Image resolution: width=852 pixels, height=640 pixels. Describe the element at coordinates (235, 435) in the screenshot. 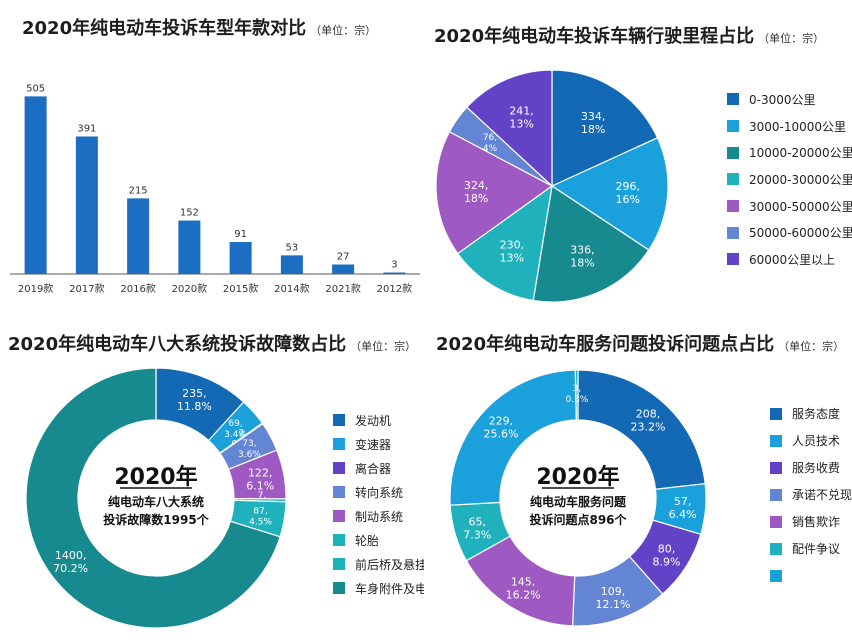

I see `slice-percent-label: 3.4%` at that location.